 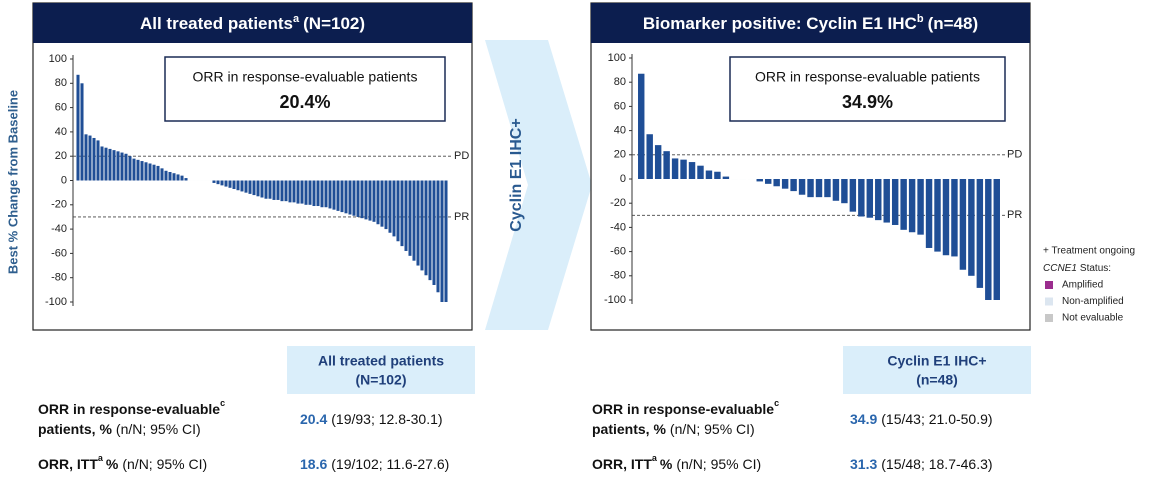 I want to click on itt-detail: (19/102; 11.6-27.6), so click(x=390, y=464).